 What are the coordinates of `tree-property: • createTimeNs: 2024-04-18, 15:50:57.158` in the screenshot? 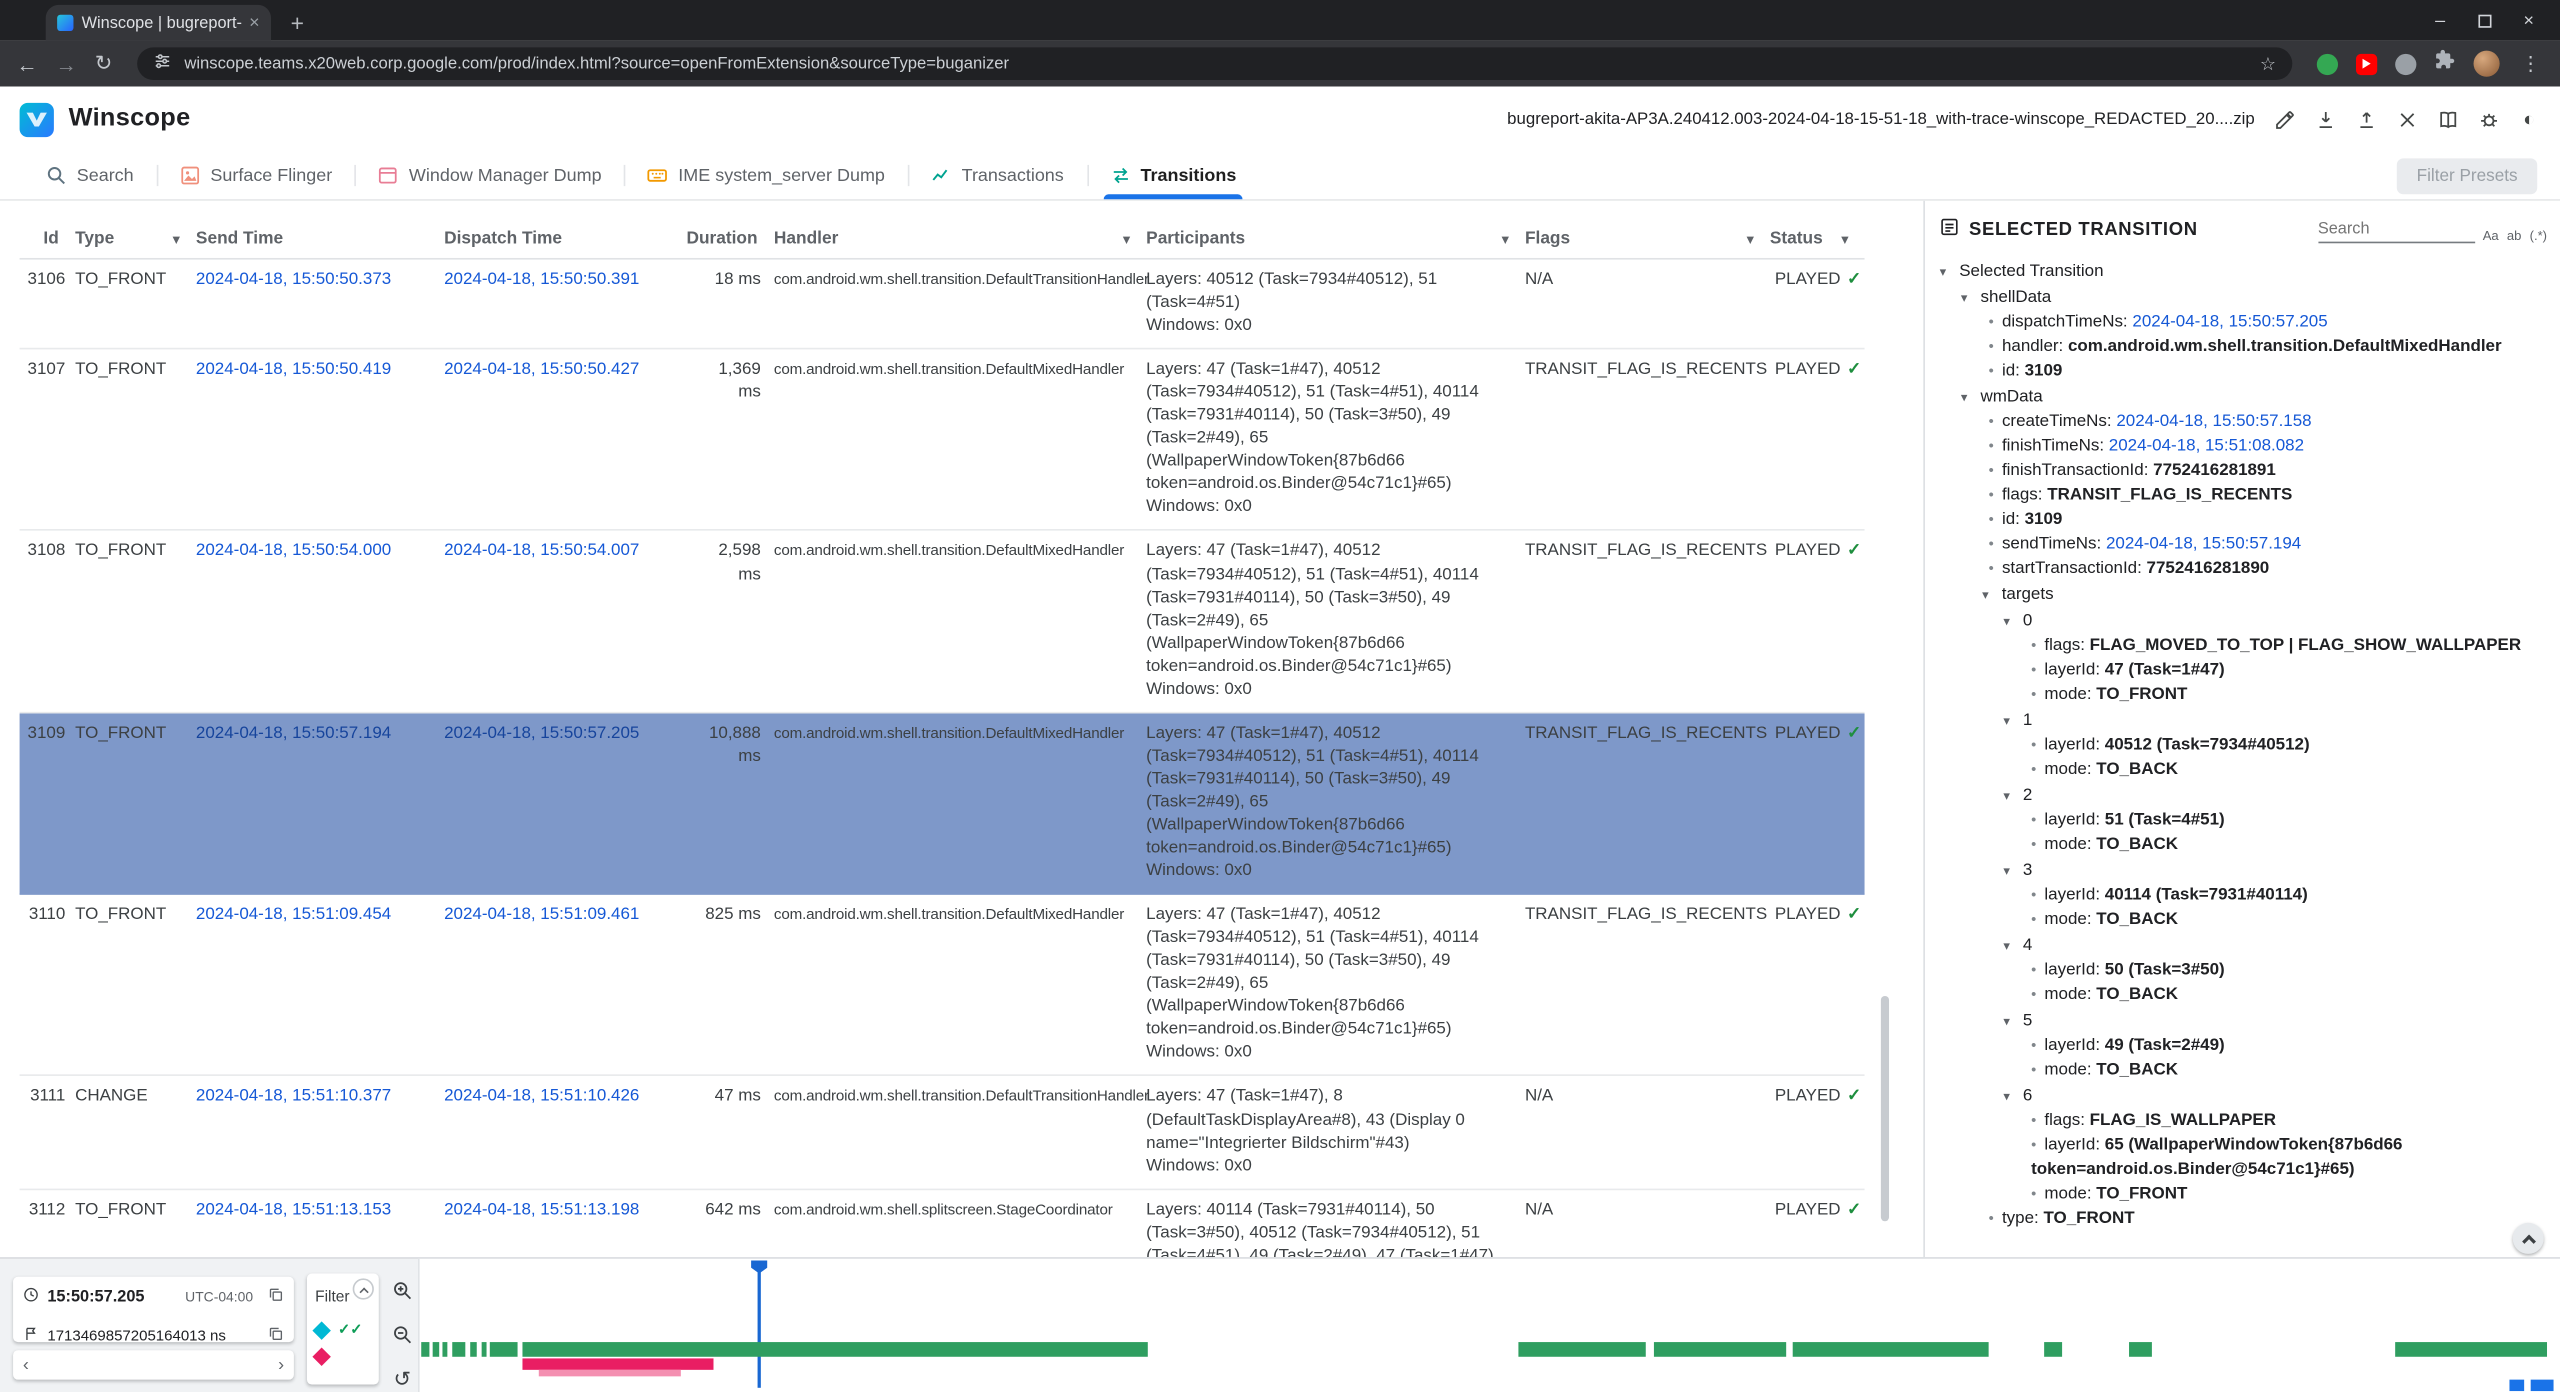 It's located at (2150, 422).